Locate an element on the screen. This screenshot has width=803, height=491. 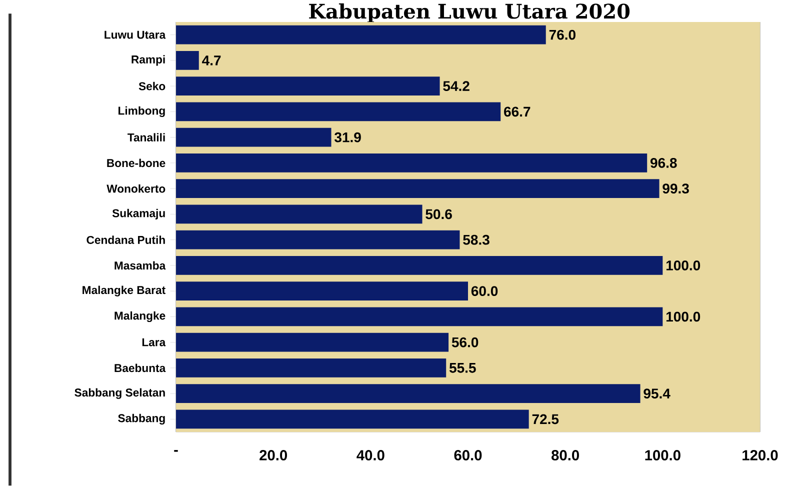
data-label: 4.7 is located at coordinates (211, 61).